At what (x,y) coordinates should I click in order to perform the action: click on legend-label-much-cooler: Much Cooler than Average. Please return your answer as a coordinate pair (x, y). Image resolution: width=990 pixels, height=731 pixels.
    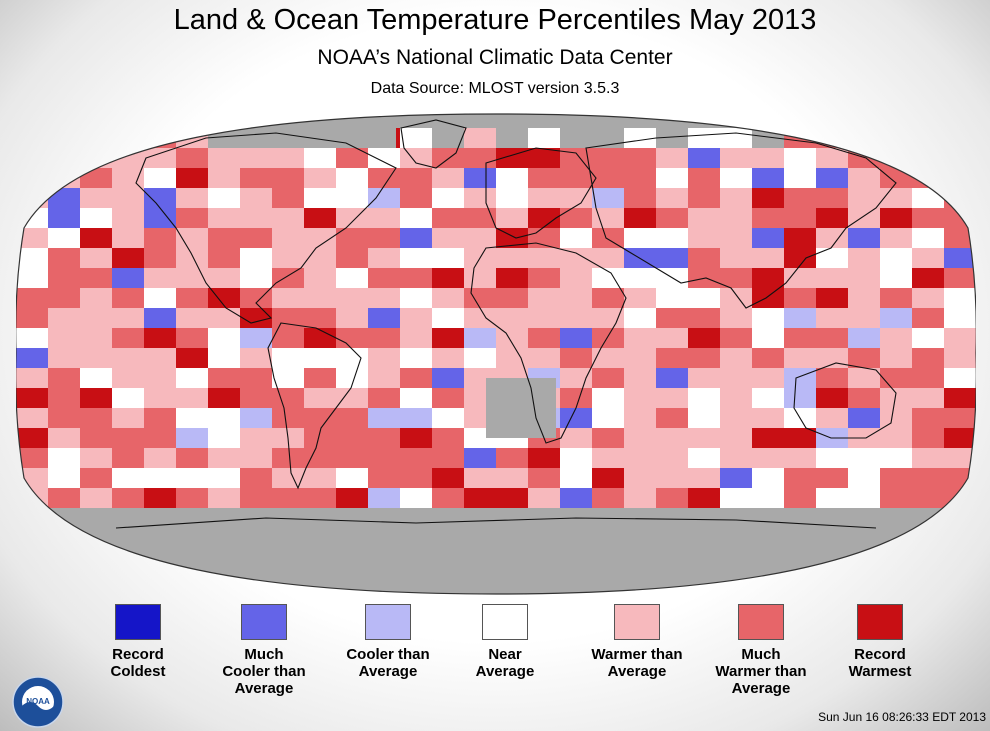
    Looking at the image, I should click on (264, 671).